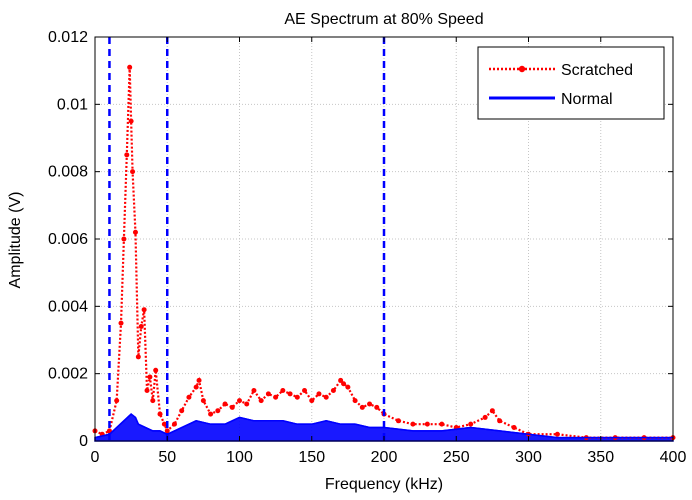 This screenshot has height=500, width=692. What do you see at coordinates (167, 457) in the screenshot?
I see `x-tick-label: 50` at bounding box center [167, 457].